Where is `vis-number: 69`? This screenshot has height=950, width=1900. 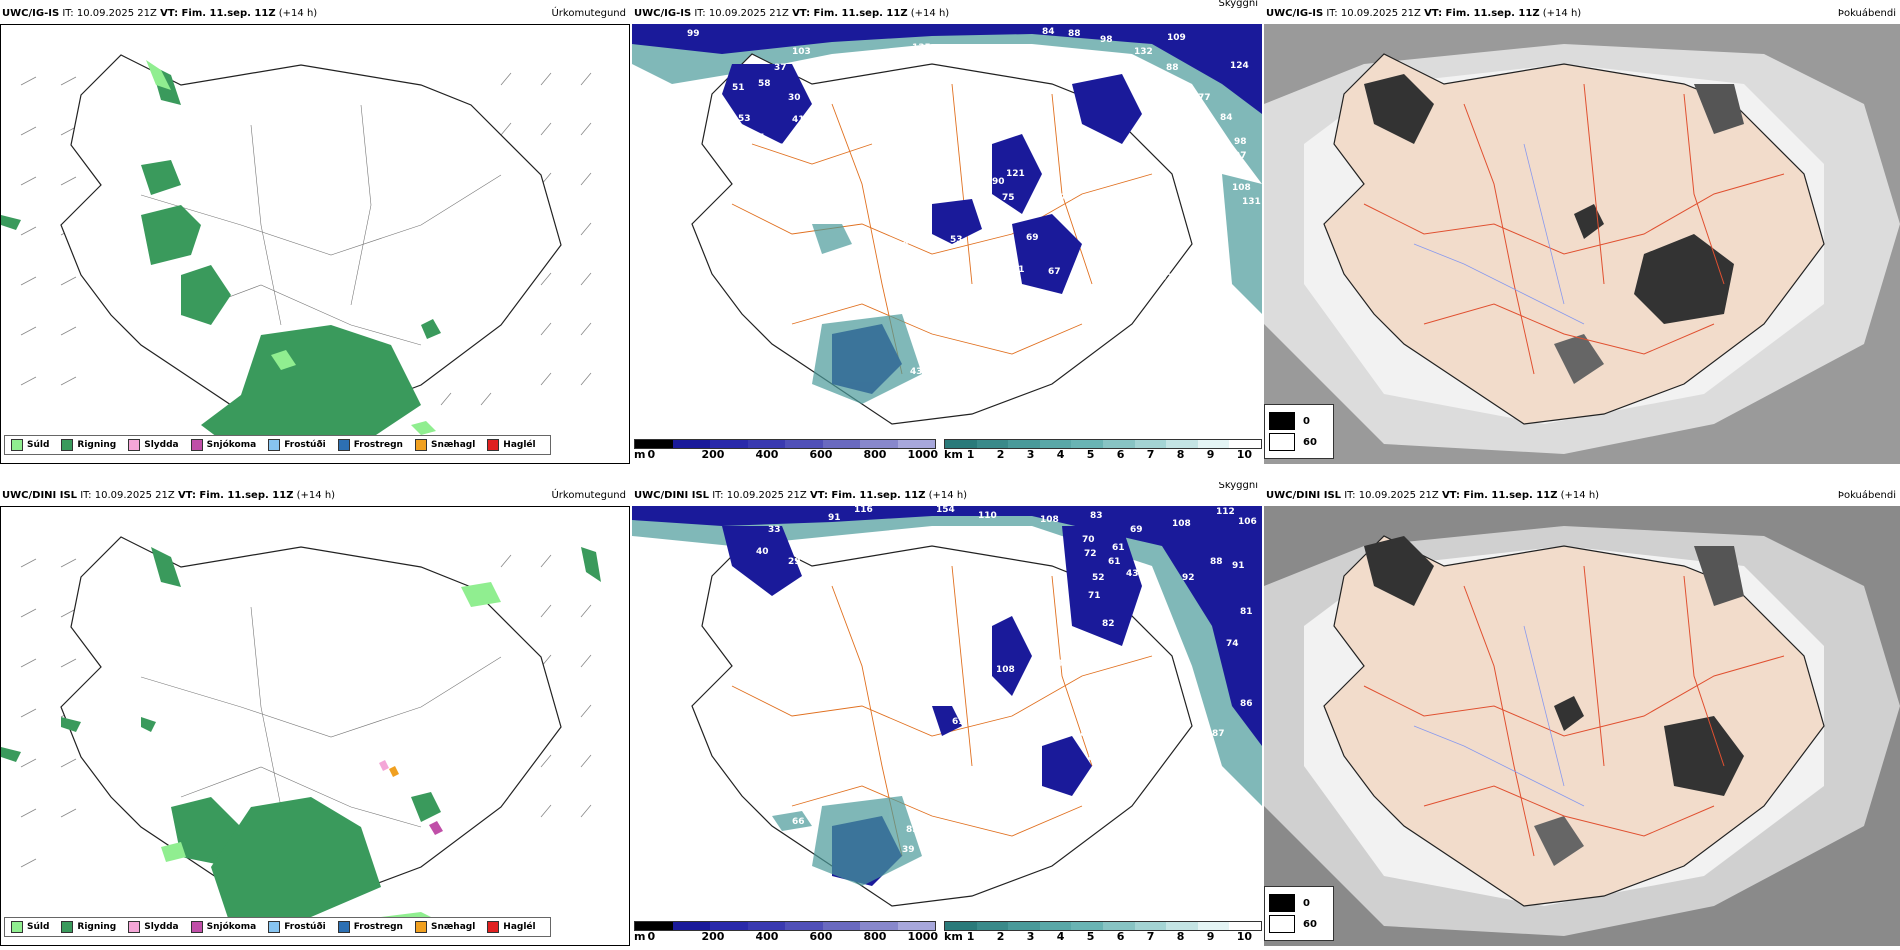
vis-number: 69 is located at coordinates (1032, 238).